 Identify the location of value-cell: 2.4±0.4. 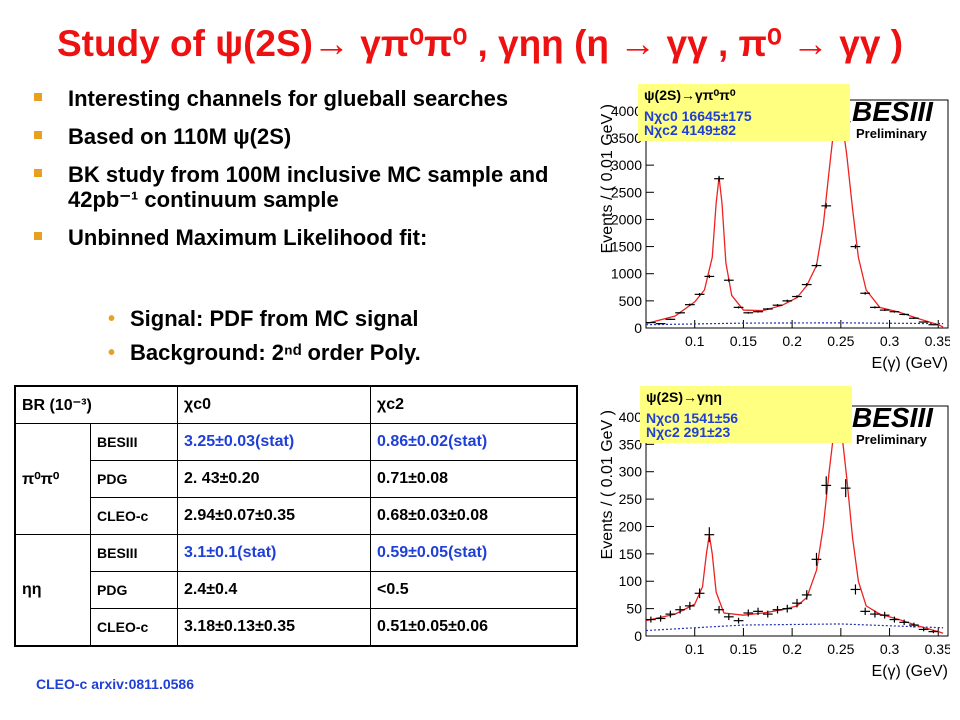
(274, 590).